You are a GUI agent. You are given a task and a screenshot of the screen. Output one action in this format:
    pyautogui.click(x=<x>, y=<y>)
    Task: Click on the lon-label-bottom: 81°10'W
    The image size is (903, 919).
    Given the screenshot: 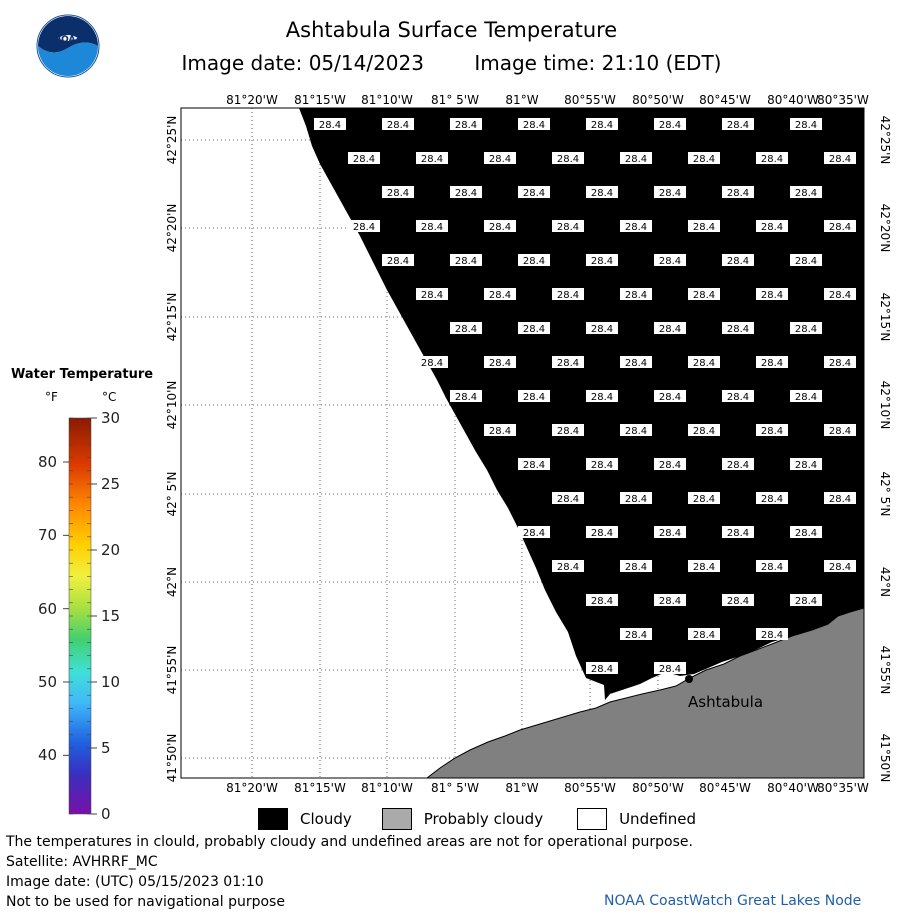 What is the action you would take?
    pyautogui.click(x=387, y=788)
    